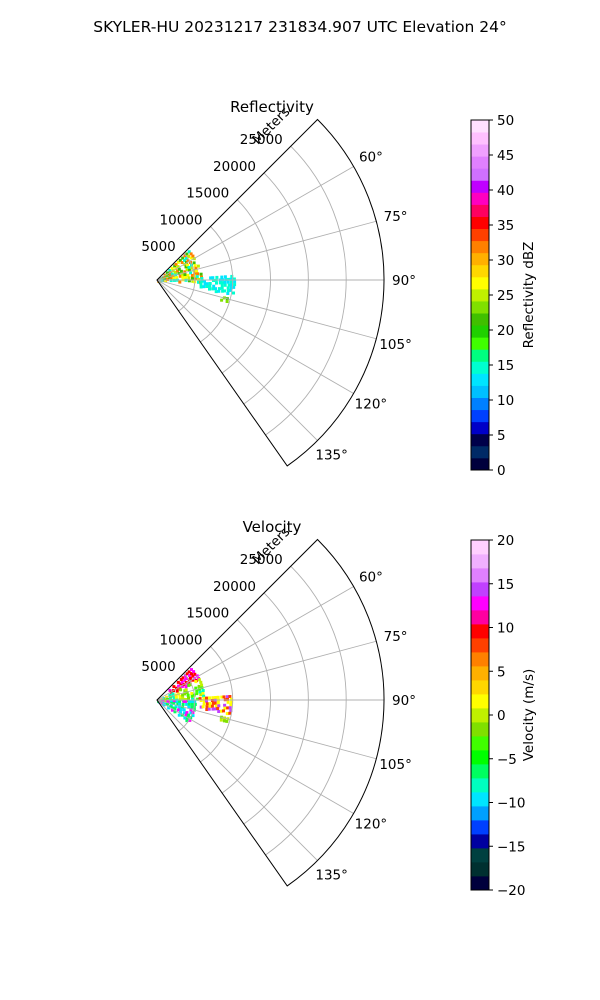  I want to click on colorbar-tick-label: 10, so click(505, 401).